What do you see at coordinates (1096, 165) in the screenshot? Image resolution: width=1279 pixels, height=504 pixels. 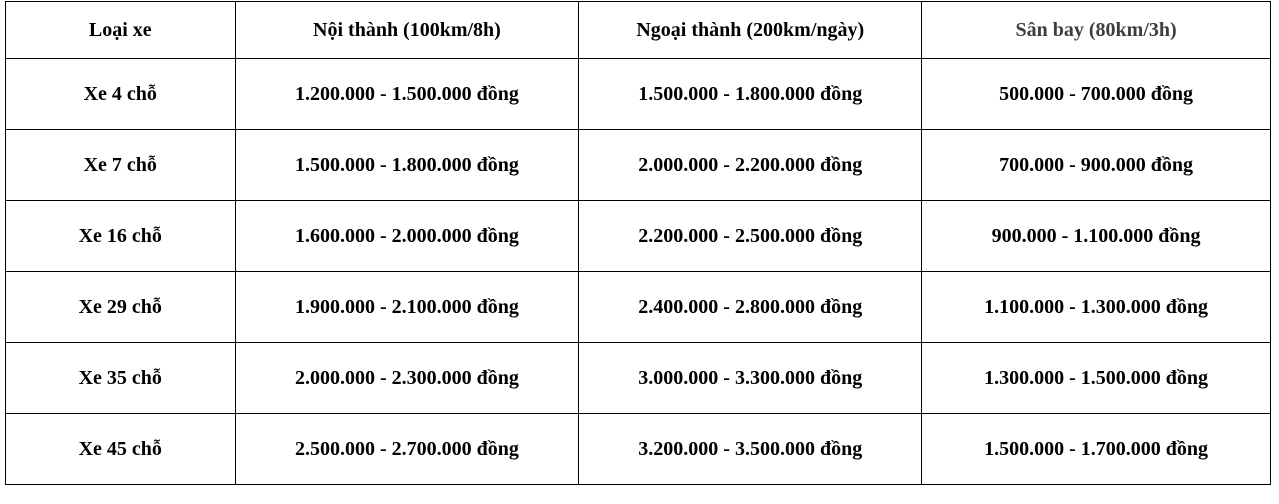 I see `airport-price-cell: 700.000 - 900.000 đồng` at bounding box center [1096, 165].